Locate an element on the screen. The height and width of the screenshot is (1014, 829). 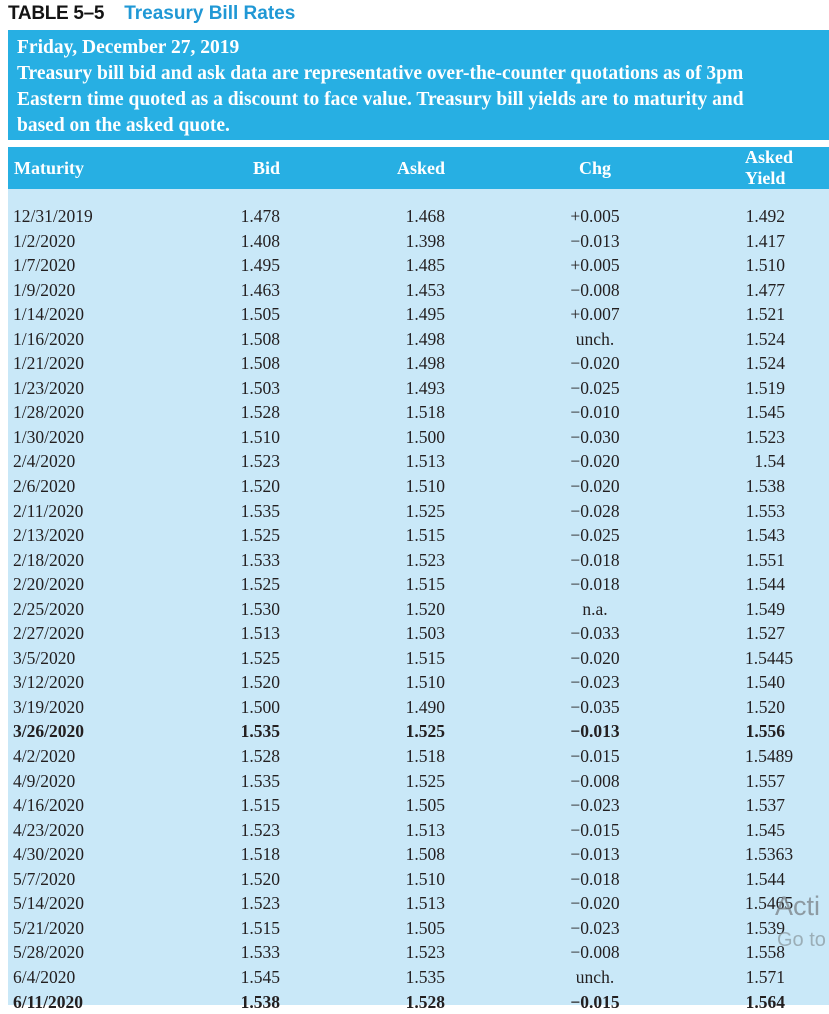
cell-asked: 1.490 is located at coordinates (362, 707).